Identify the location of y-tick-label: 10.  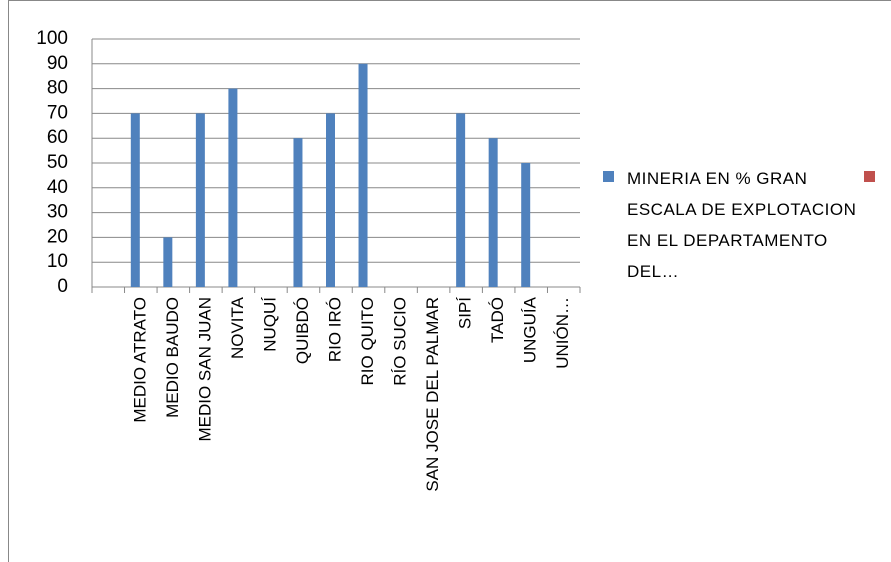
(57, 261).